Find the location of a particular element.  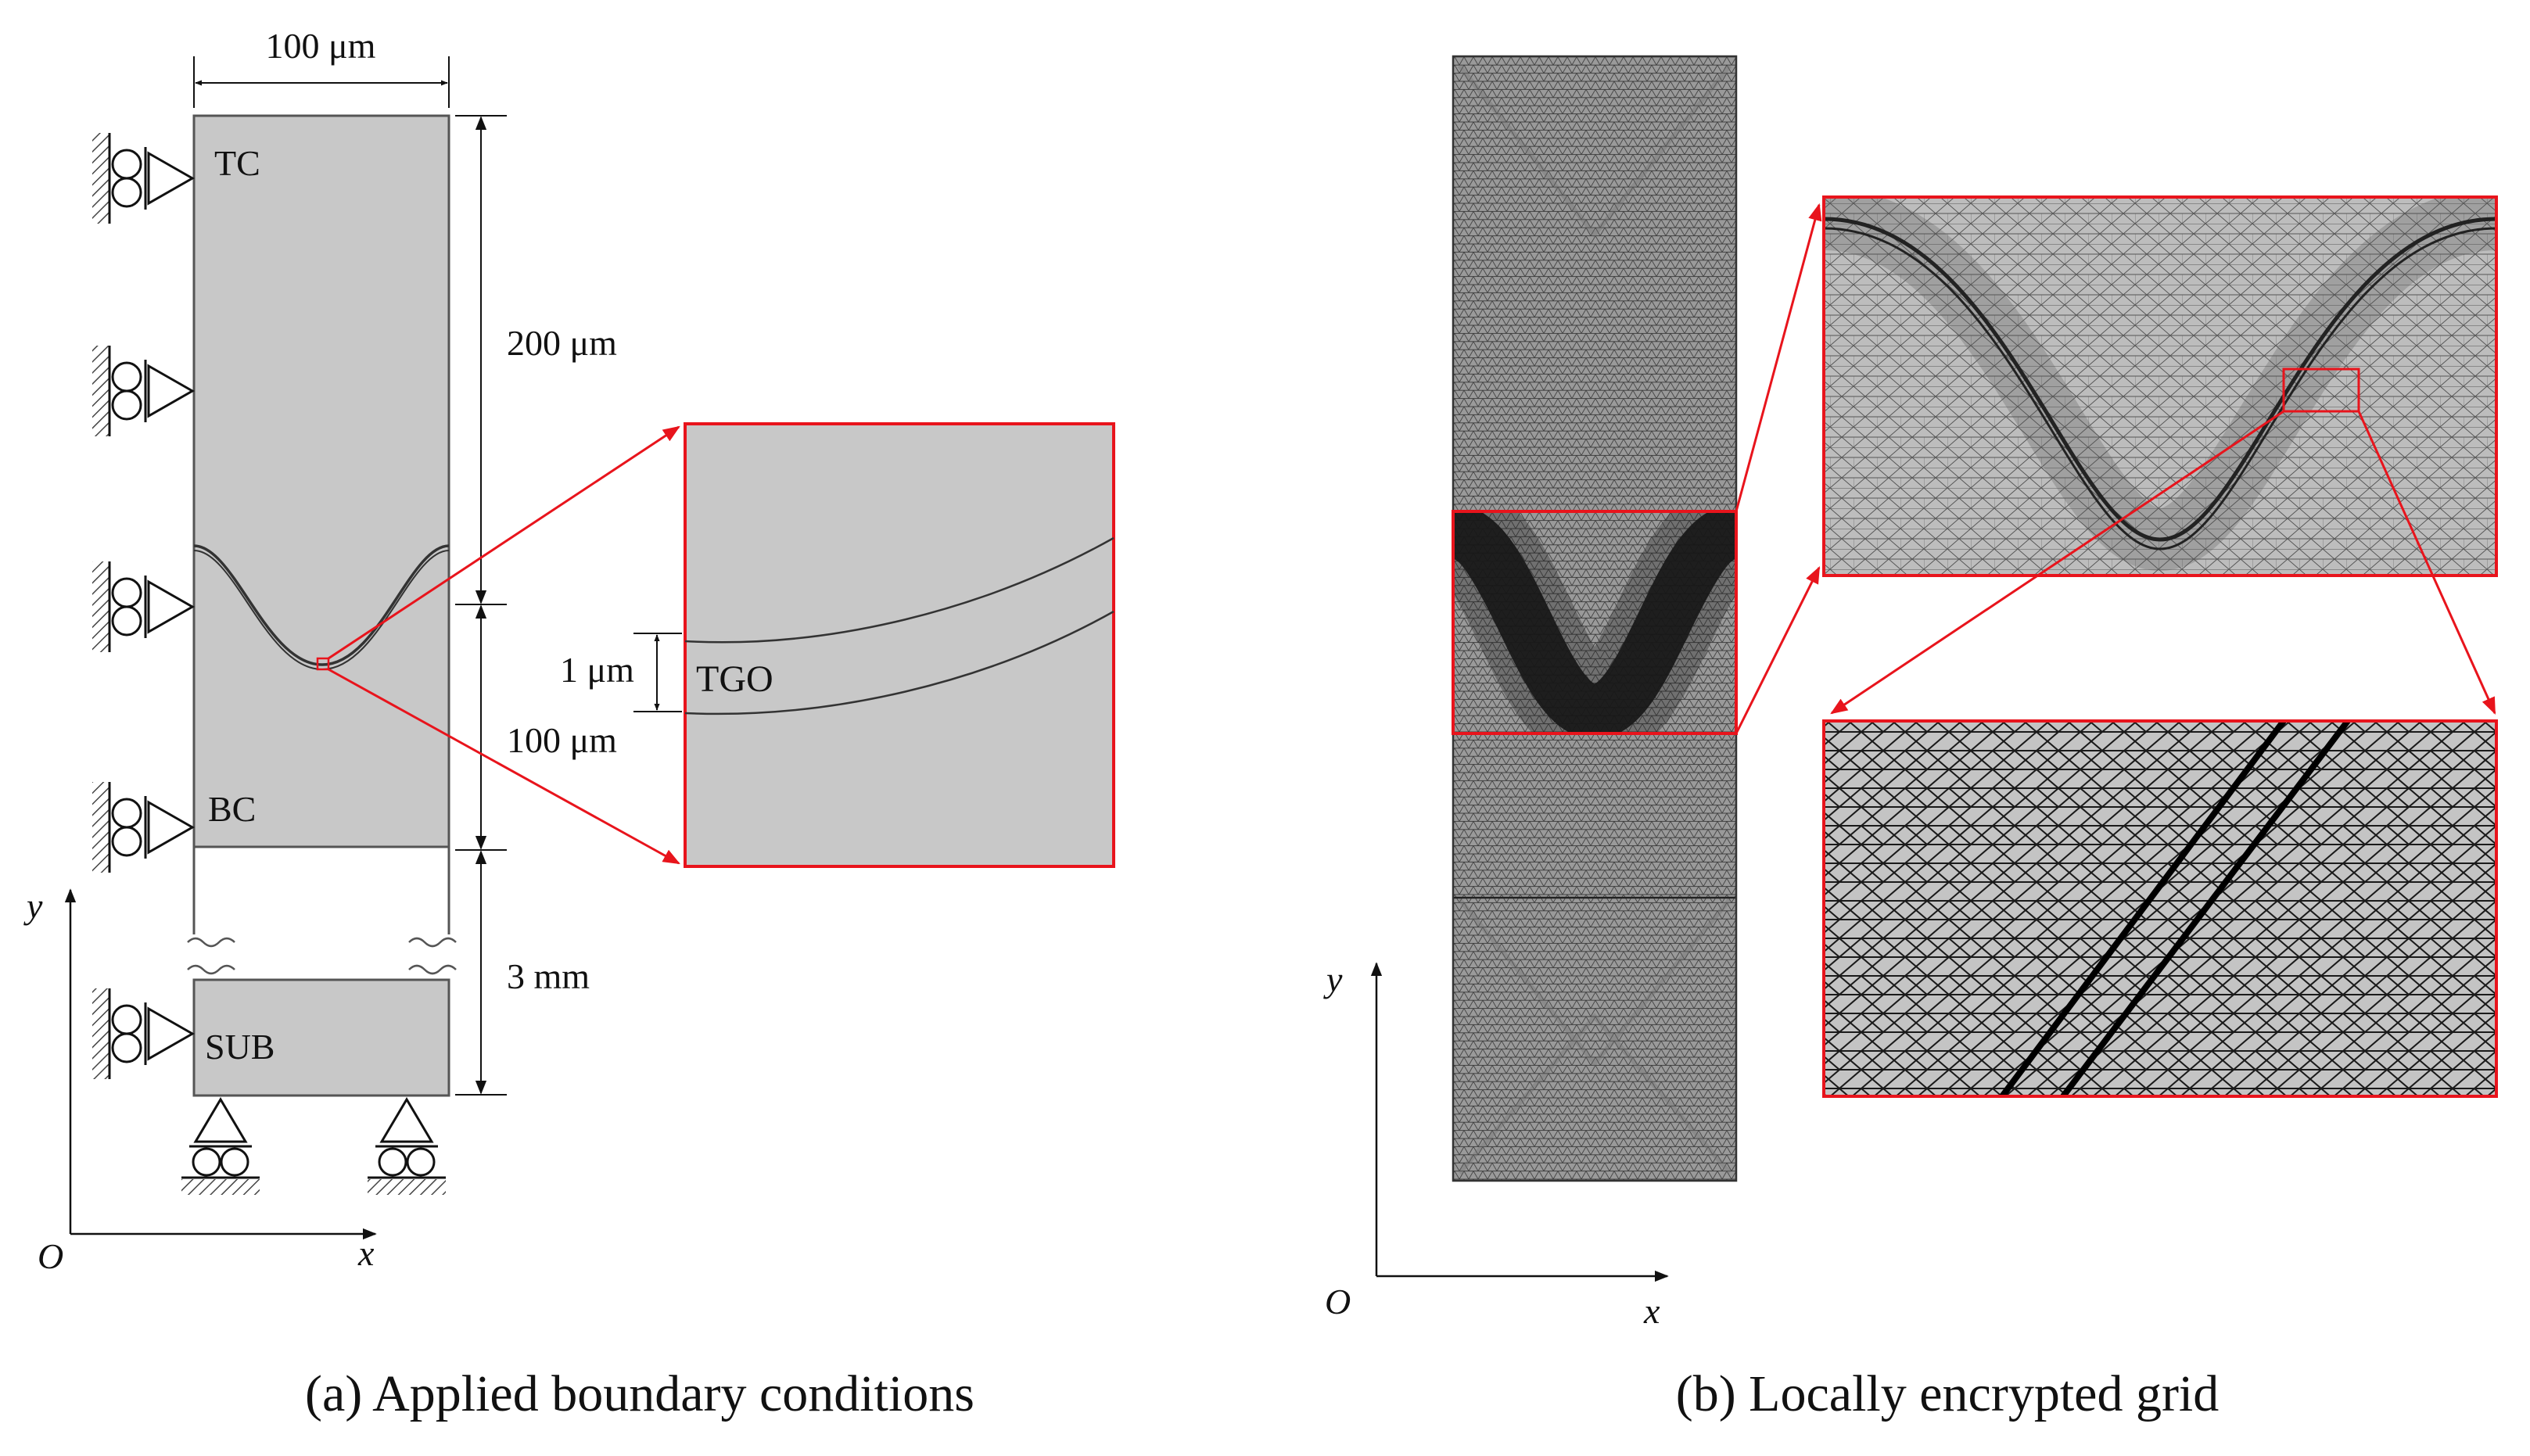

break-mark-right is located at coordinates (432, 956).